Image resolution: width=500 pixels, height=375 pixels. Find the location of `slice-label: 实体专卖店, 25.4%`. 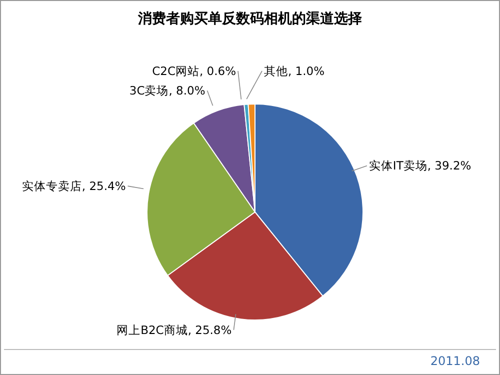

slice-label: 实体专卖店, 25.4% is located at coordinates (74, 186).